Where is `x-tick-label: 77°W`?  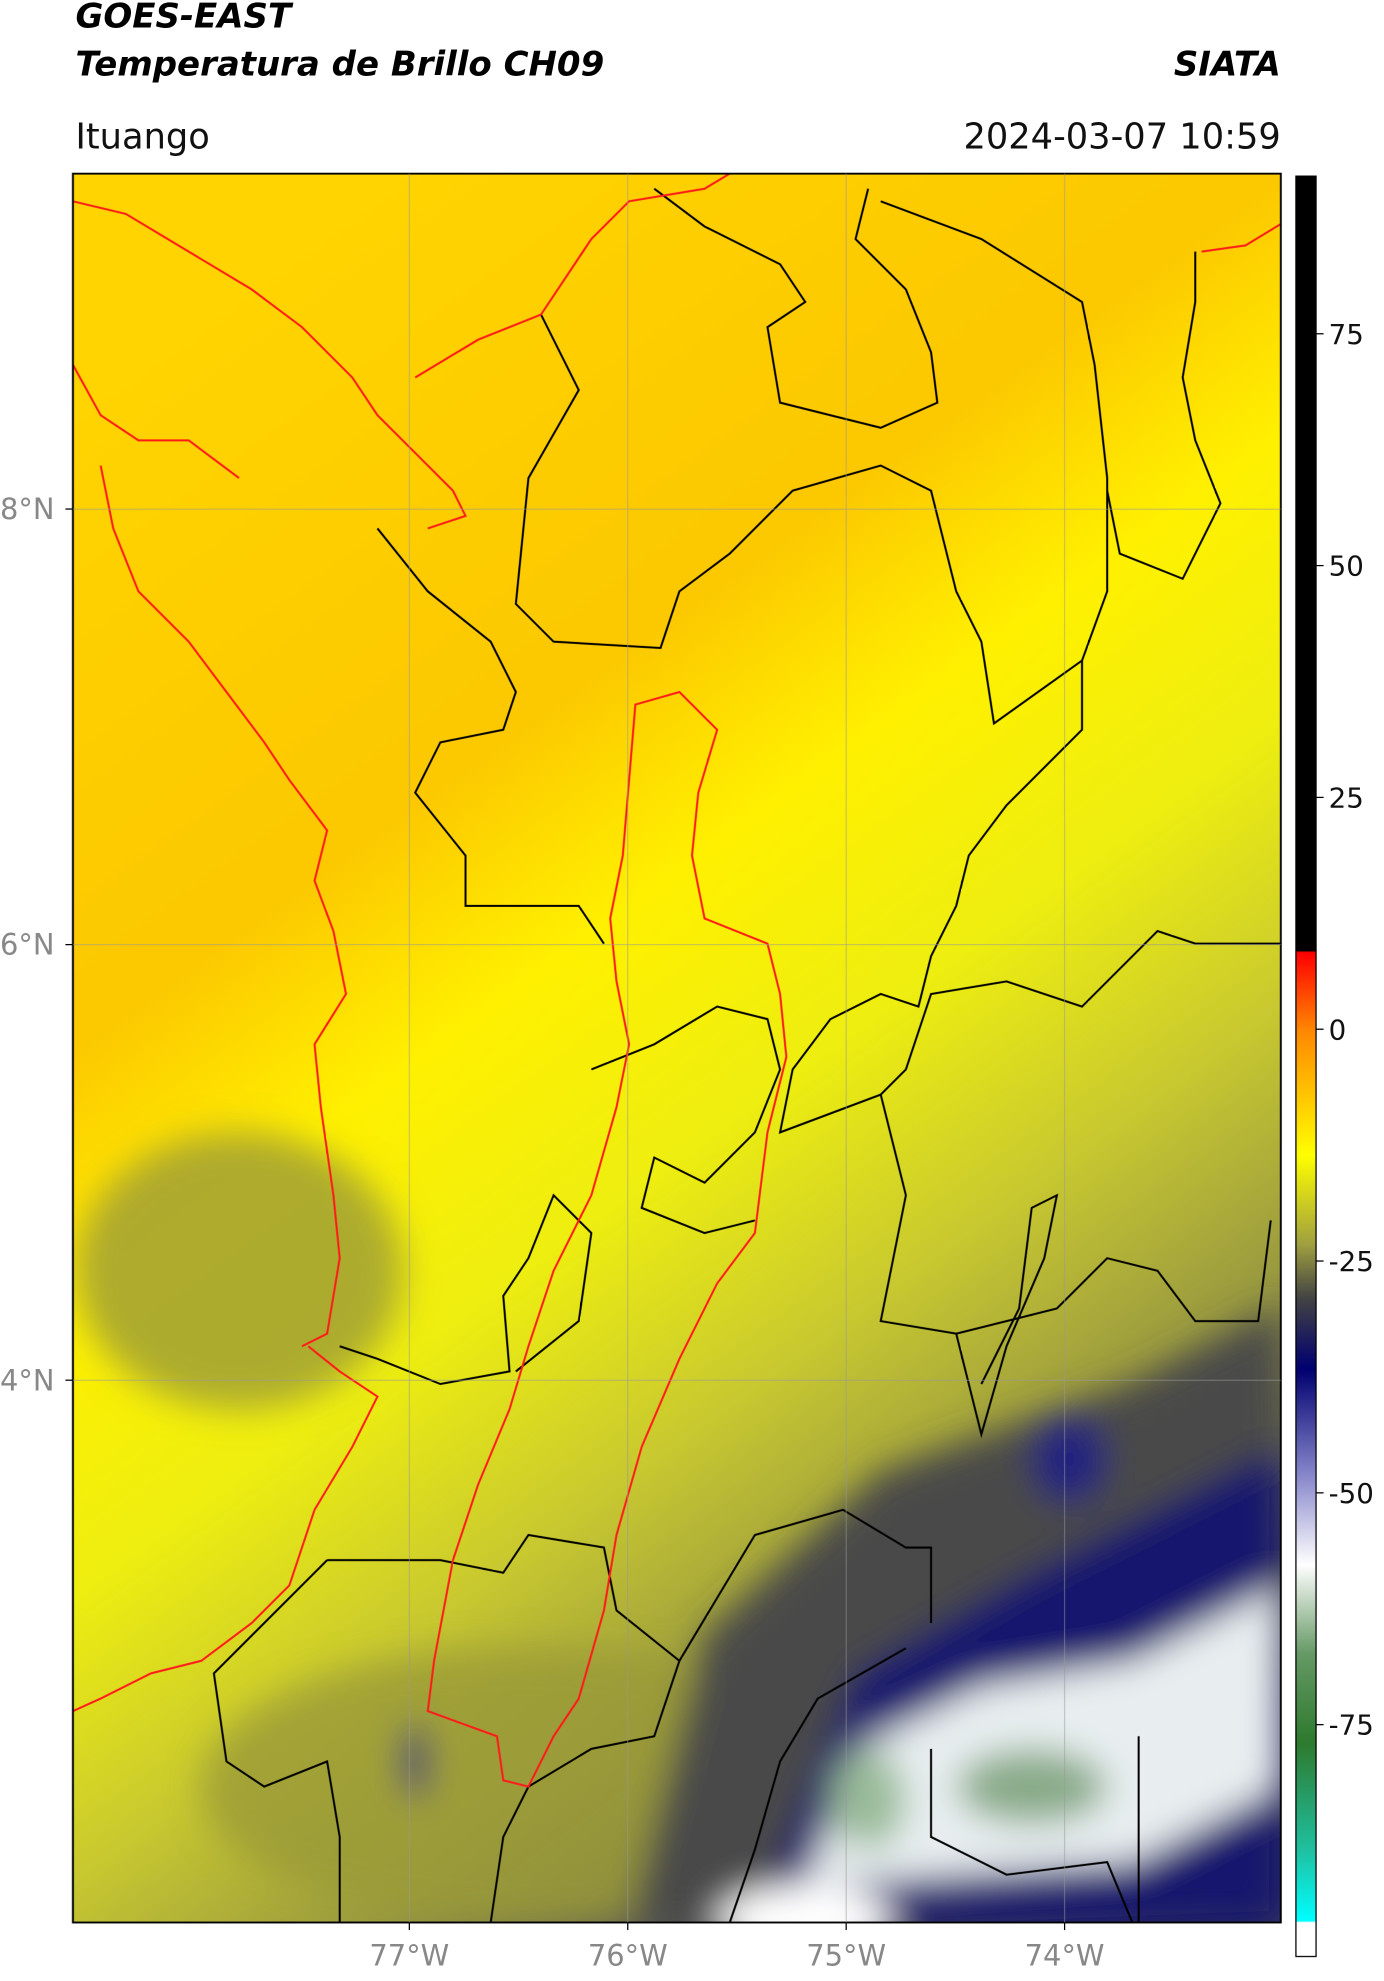 x-tick-label: 77°W is located at coordinates (409, 1955).